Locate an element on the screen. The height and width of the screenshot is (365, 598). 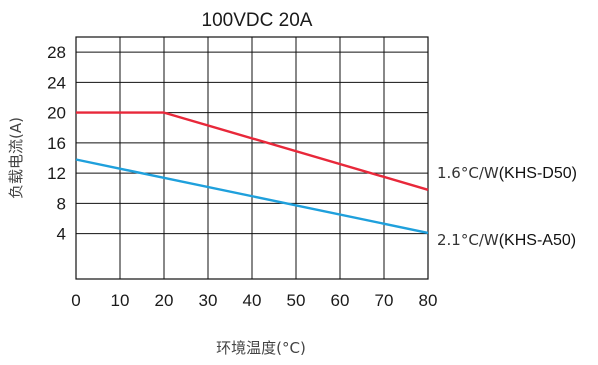
y-tick-label: 8 is located at coordinates (61, 203).